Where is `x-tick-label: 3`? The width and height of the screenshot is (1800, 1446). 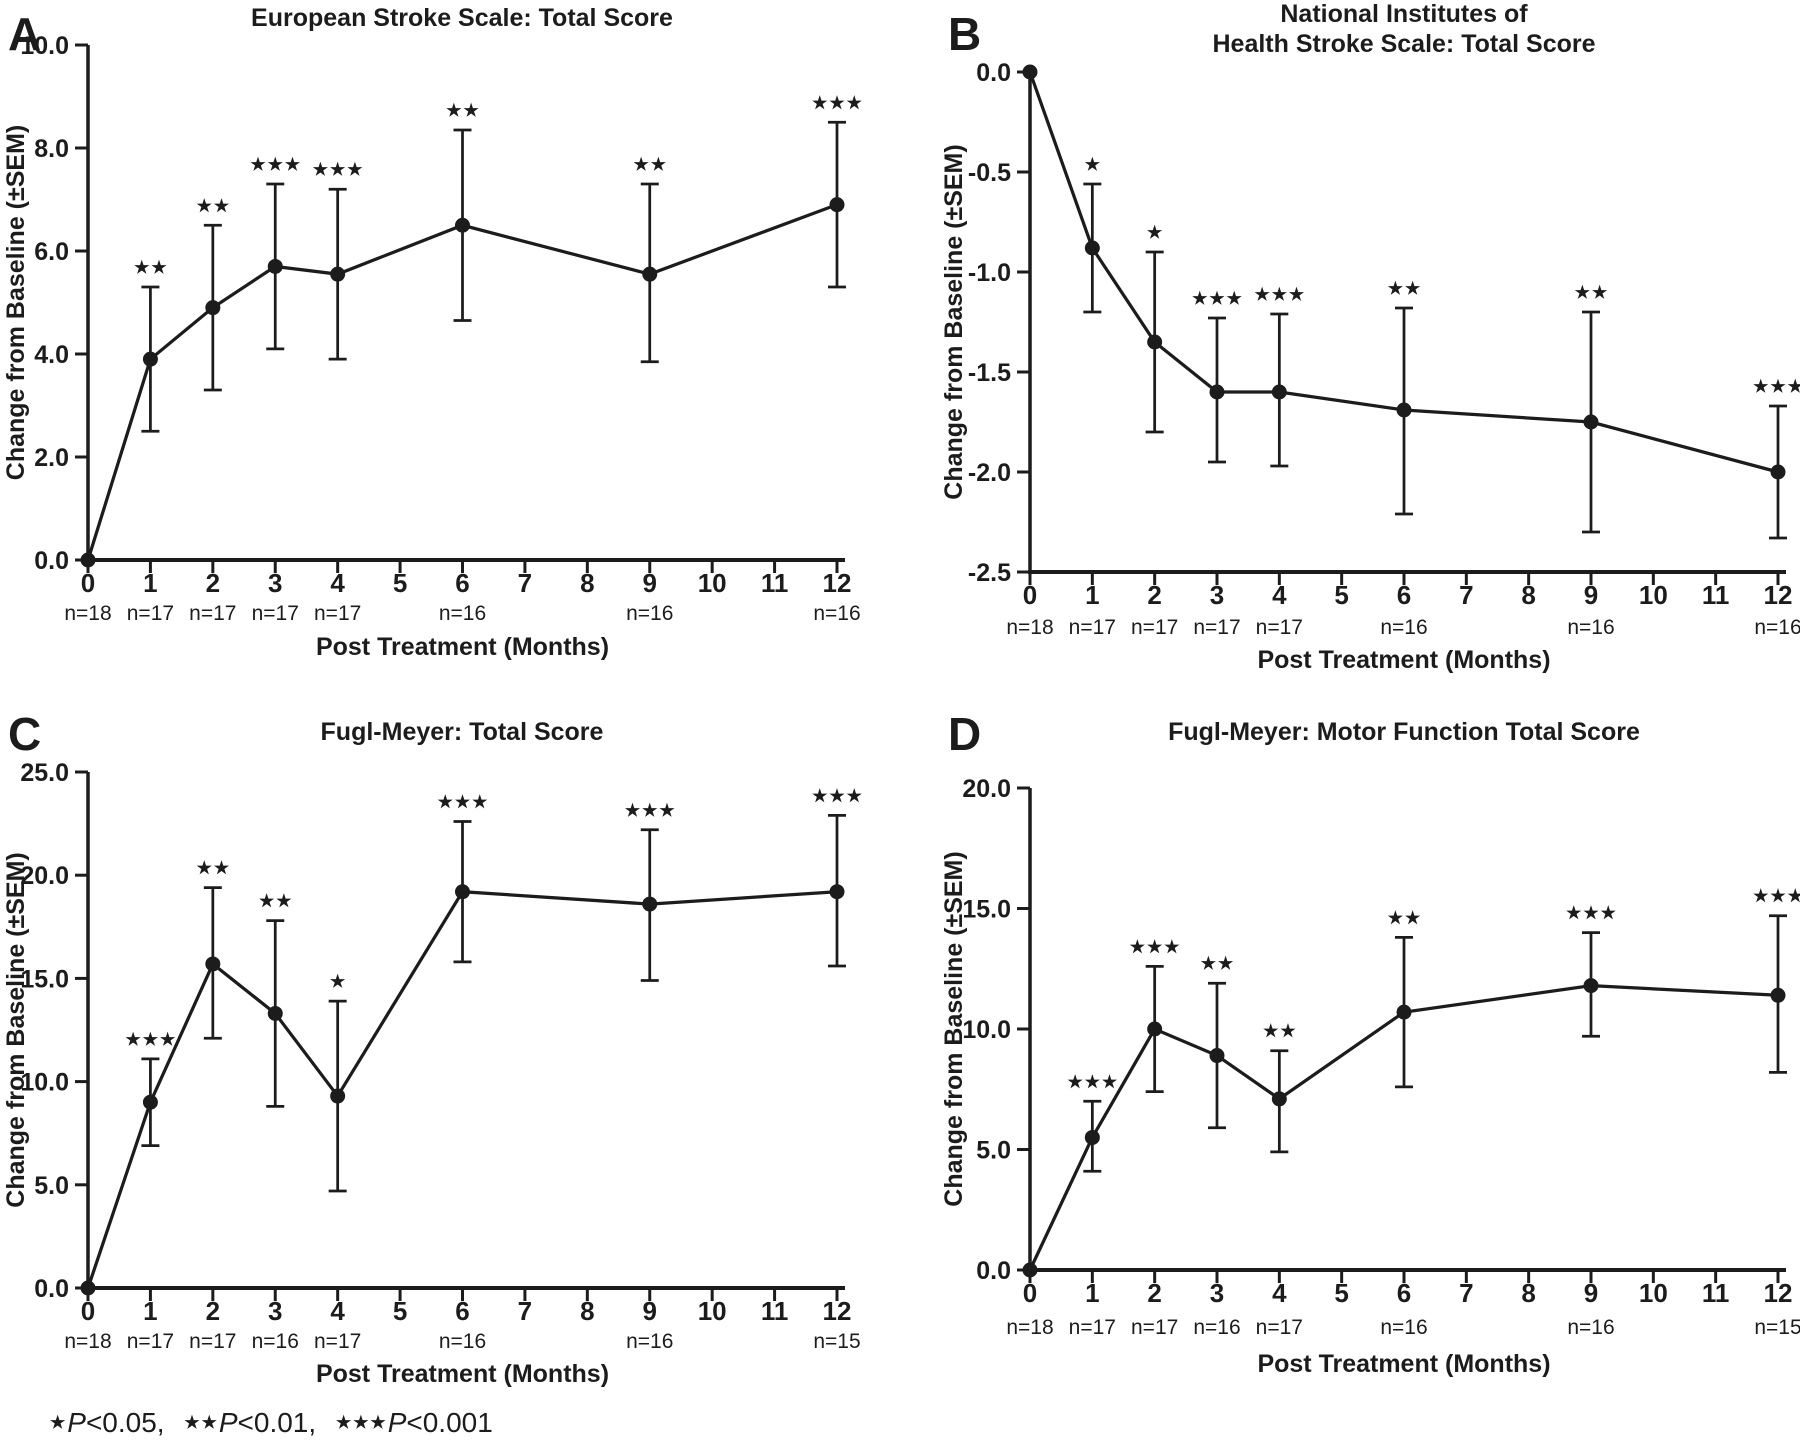
x-tick-label: 3 is located at coordinates (1217, 1293).